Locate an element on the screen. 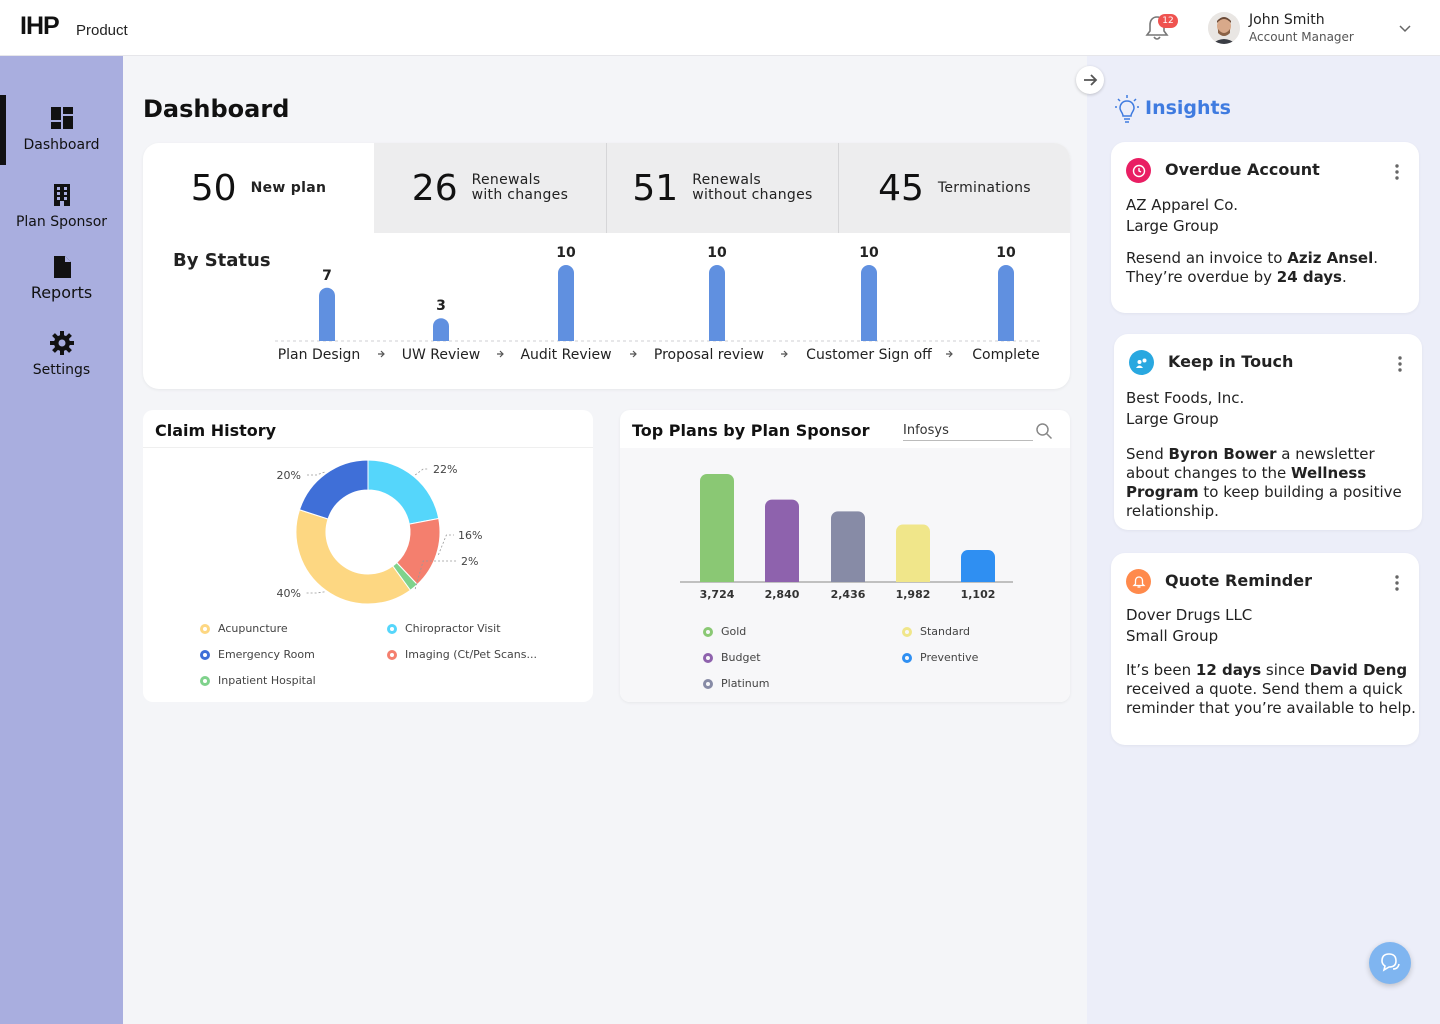 The height and width of the screenshot is (1024, 1440). slice-percent-label: 2% is located at coordinates (469, 561).